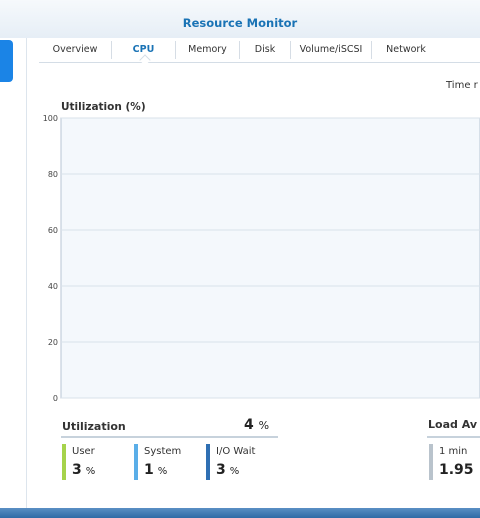 The image size is (480, 518). Describe the element at coordinates (94, 426) in the screenshot. I see `utilization-label: Utilization` at that location.